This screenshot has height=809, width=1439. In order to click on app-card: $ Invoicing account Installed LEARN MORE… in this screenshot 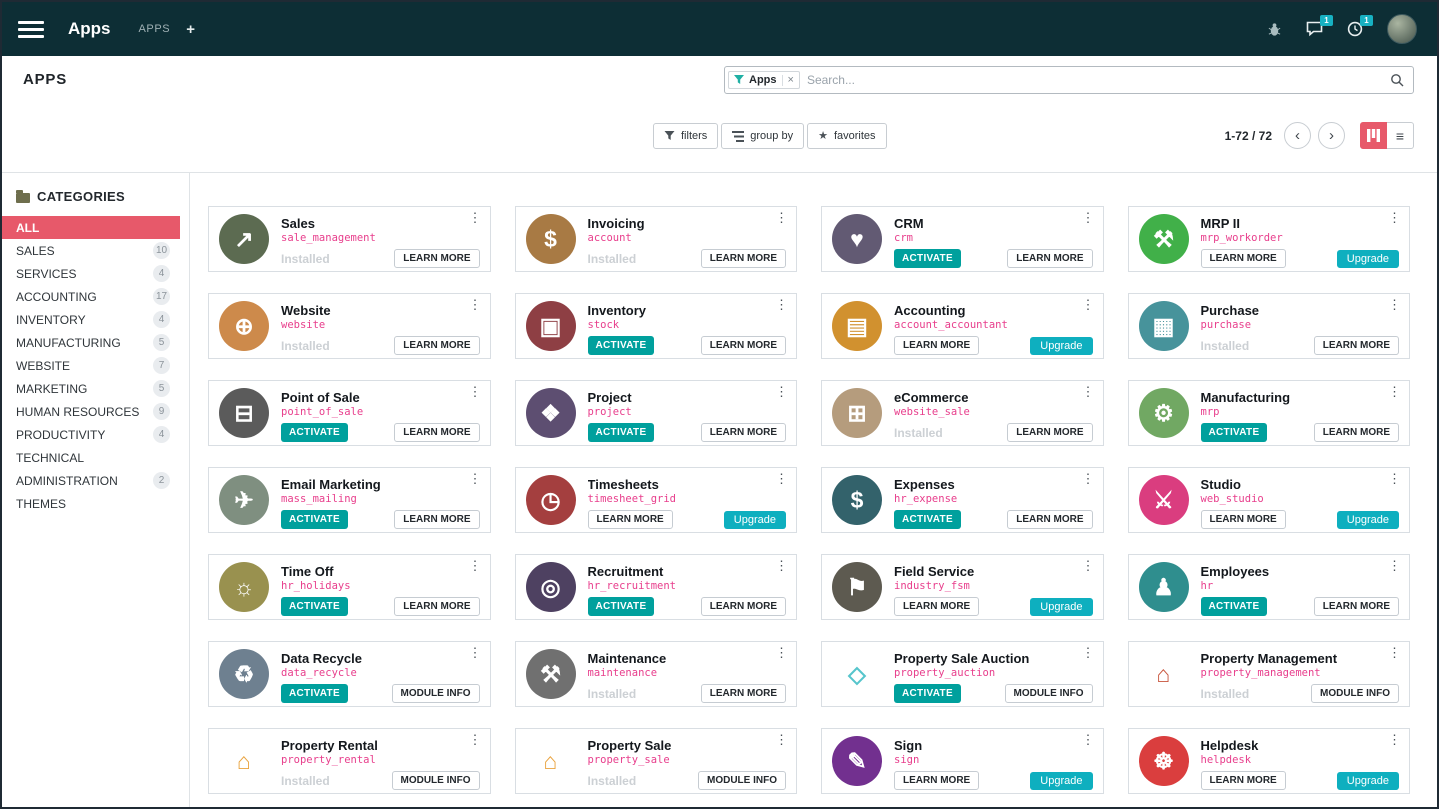, I will do `click(655, 239)`.